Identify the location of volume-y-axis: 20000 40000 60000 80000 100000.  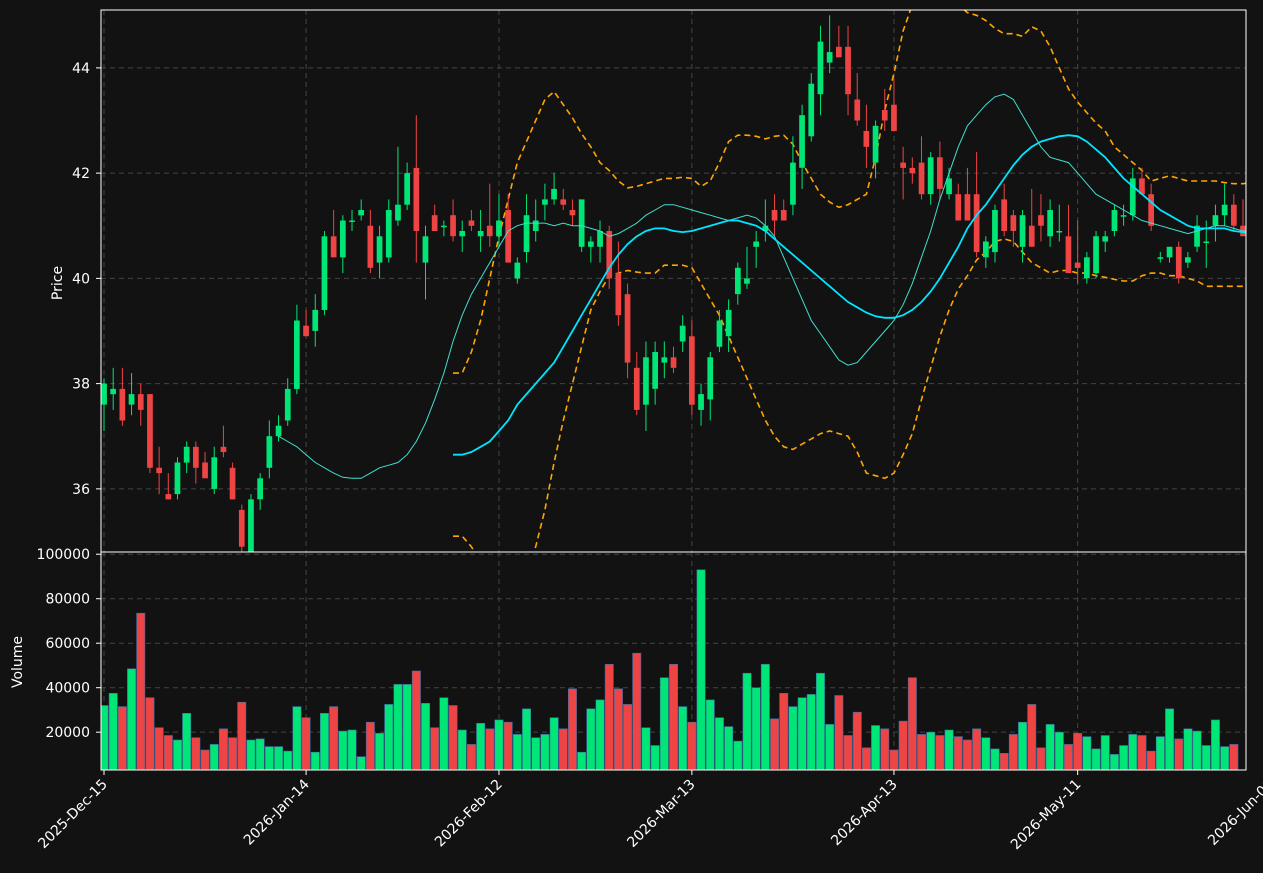
(69, 644).